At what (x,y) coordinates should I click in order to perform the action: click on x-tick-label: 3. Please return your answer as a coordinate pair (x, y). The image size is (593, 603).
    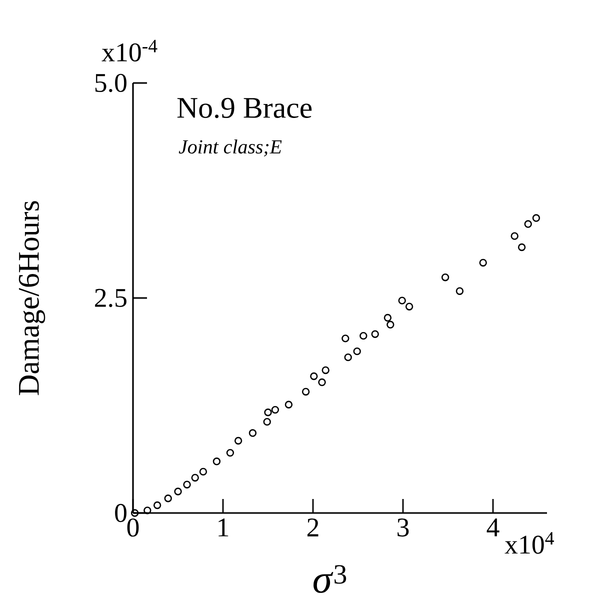
    Looking at the image, I should click on (403, 527).